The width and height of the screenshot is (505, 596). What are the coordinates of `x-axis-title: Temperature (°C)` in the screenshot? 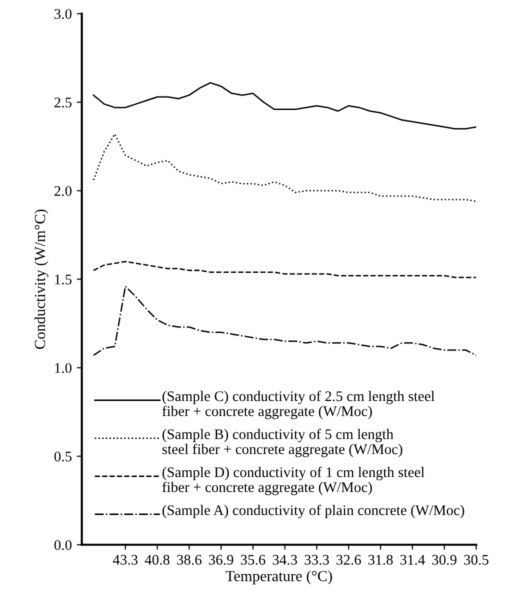 It's located at (279, 577).